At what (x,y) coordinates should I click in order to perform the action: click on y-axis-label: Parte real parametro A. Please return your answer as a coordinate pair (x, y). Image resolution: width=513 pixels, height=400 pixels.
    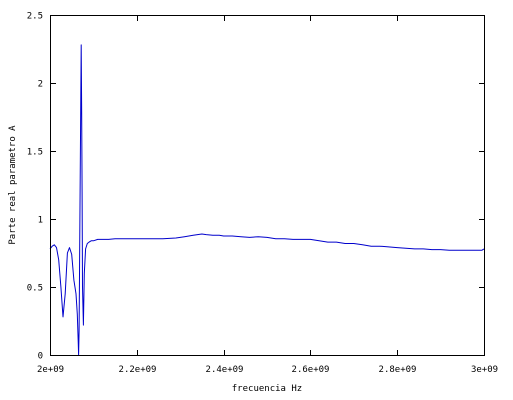
    Looking at the image, I should click on (13, 185).